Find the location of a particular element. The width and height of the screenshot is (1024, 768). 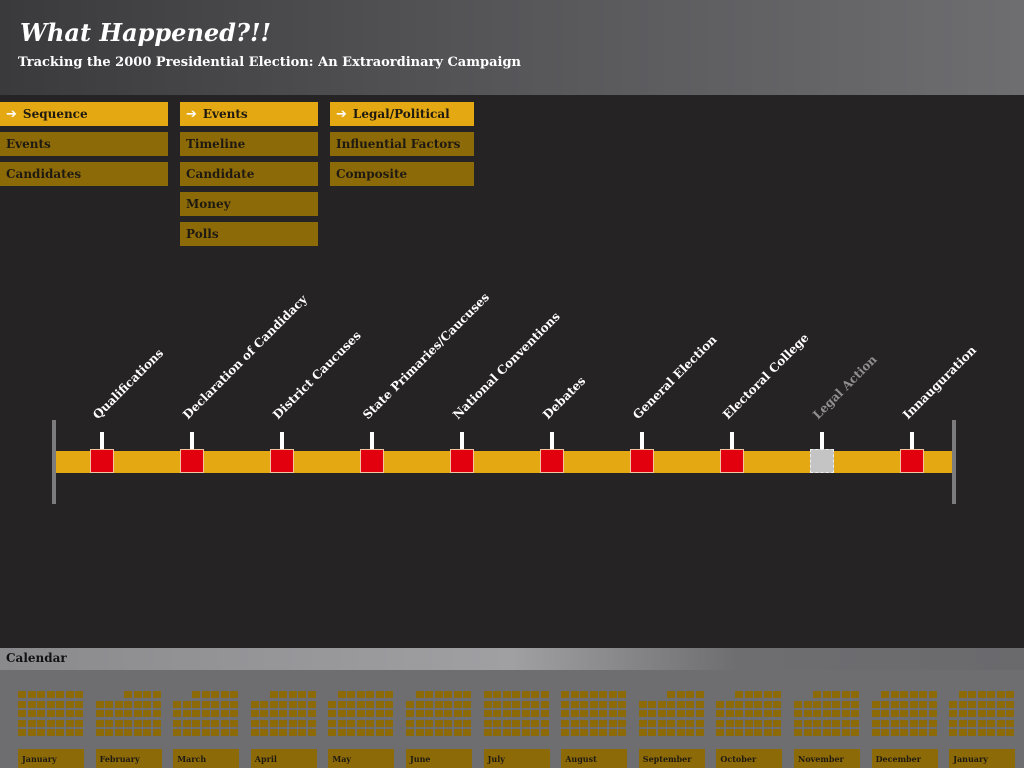

stage-label-electoral-college: Electoral College is located at coordinates (766, 376).